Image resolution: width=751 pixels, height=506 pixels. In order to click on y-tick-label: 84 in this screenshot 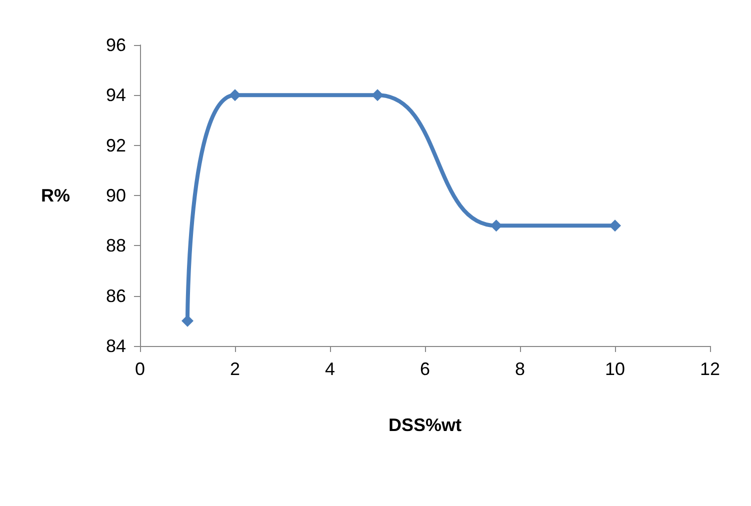, I will do `click(116, 346)`.